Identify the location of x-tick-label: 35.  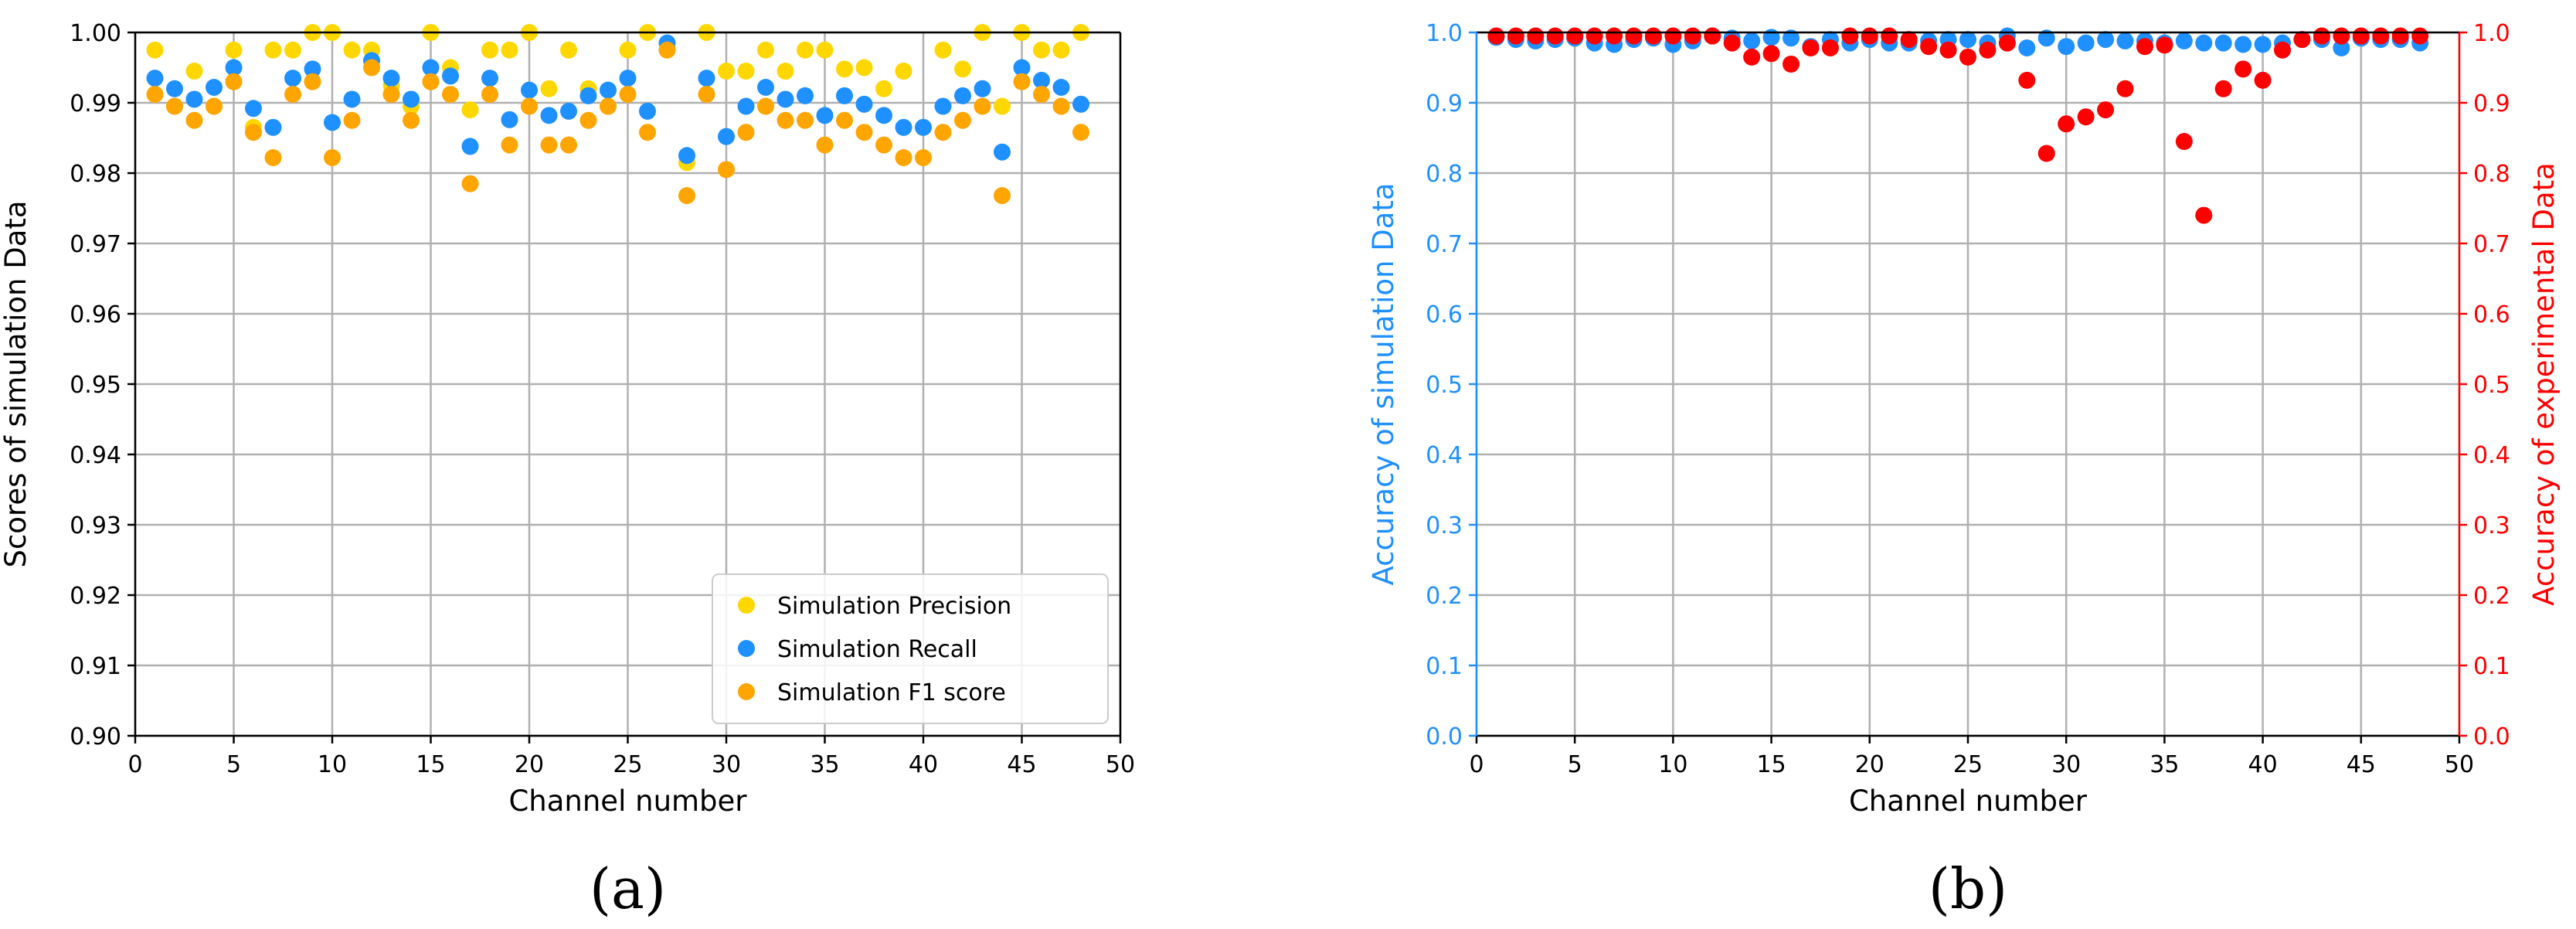
(824, 764).